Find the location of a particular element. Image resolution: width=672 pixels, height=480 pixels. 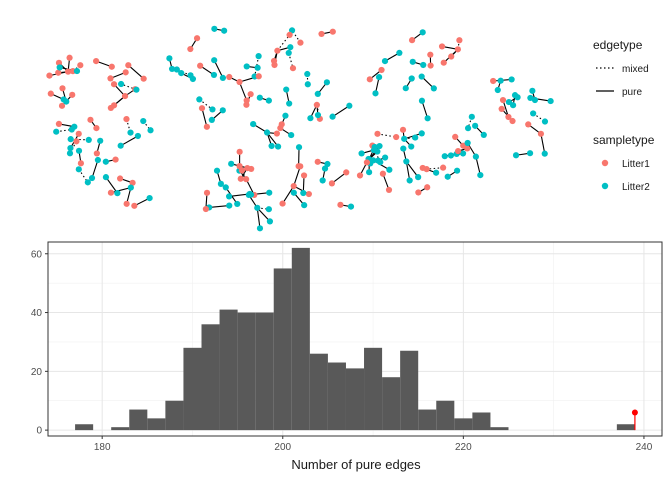

legend-litter1-dot is located at coordinates (605, 163).